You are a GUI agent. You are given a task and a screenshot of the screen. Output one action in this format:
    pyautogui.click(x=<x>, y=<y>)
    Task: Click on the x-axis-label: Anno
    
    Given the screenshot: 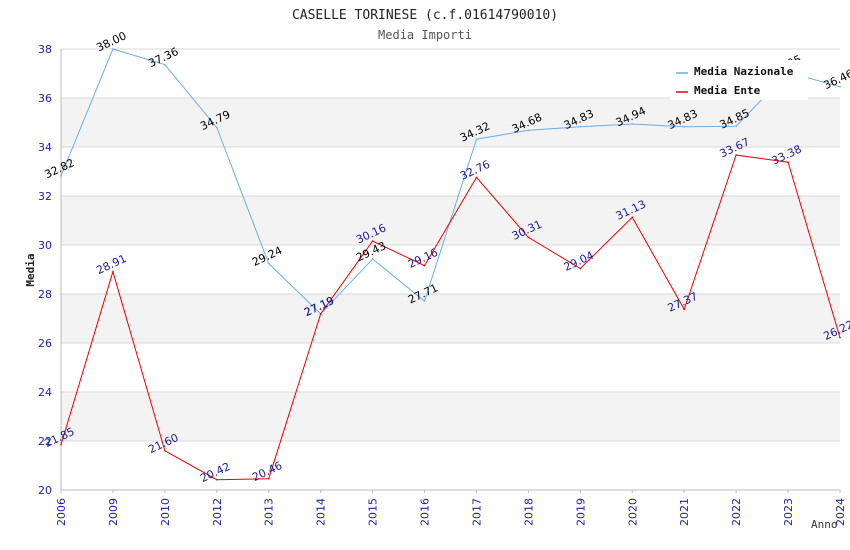 What is the action you would take?
    pyautogui.click(x=824, y=524)
    